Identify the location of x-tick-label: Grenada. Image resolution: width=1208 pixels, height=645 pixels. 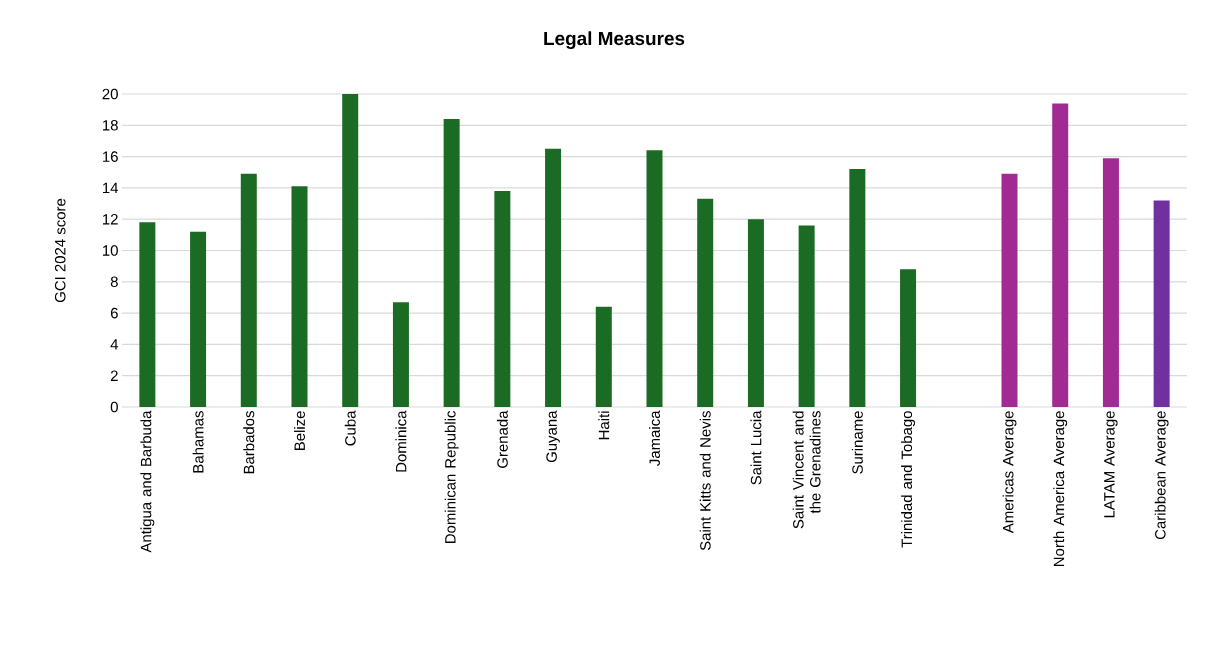
(502, 439).